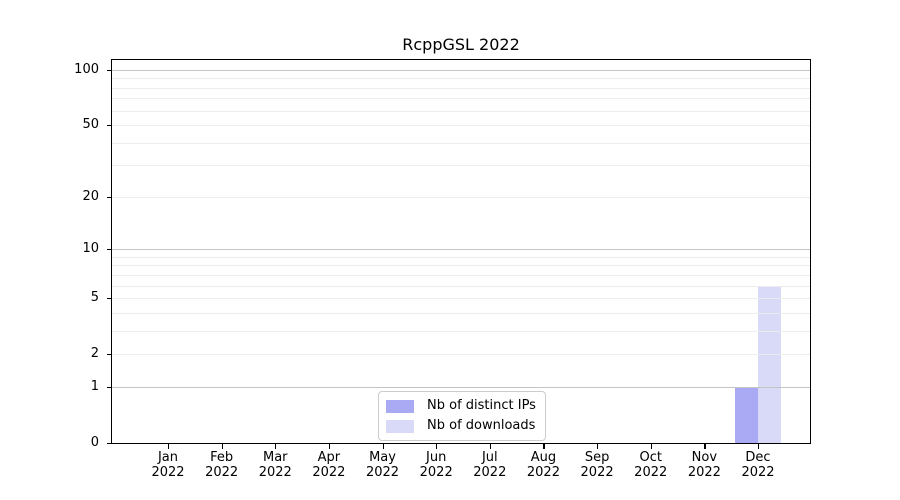 This screenshot has width=900, height=500. Describe the element at coordinates (758, 465) in the screenshot. I see `x-tick-label: Dec 2022` at that location.